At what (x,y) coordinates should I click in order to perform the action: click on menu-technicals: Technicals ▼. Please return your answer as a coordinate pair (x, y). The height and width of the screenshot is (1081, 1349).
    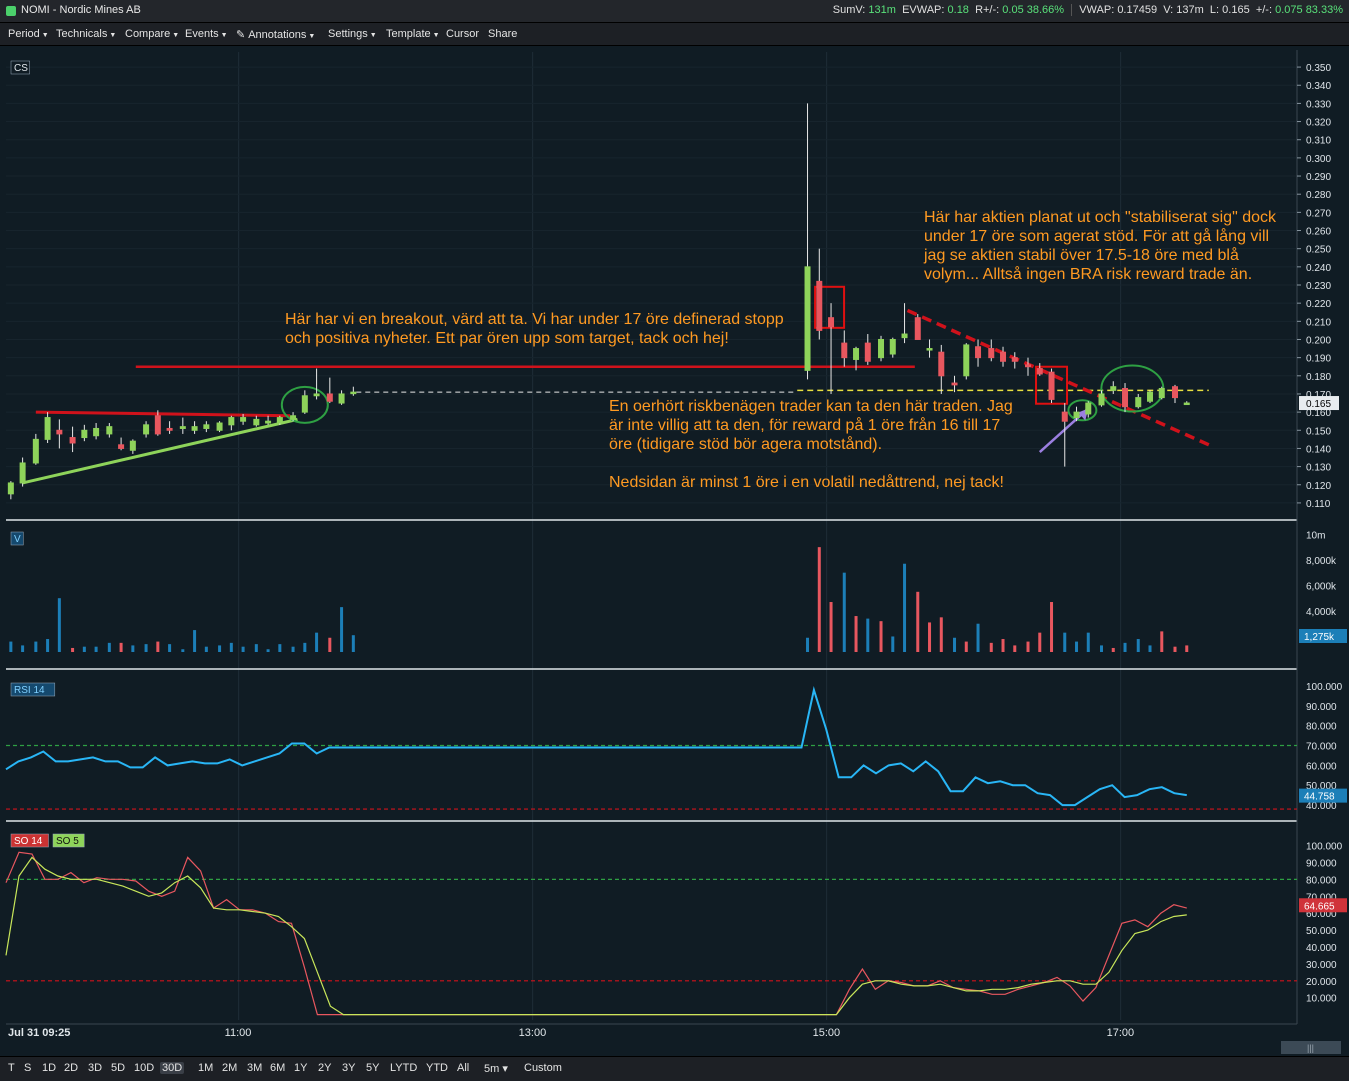
    Looking at the image, I should click on (86, 34).